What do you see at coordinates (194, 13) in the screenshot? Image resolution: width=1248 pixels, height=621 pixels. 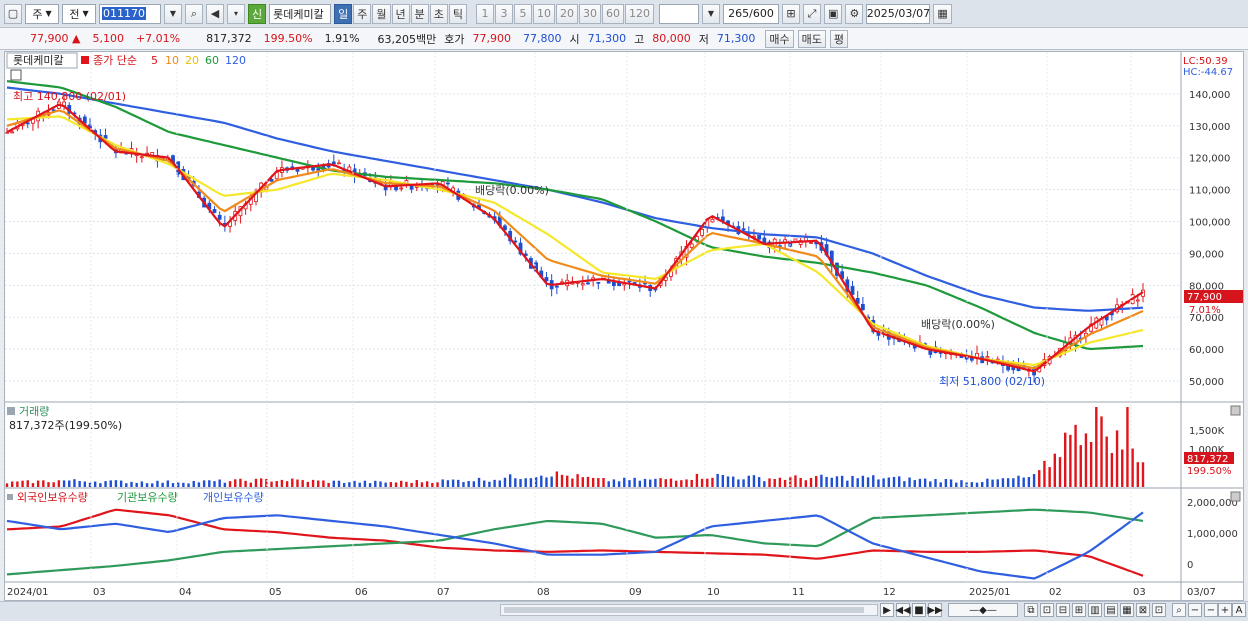 I see `search-icon: ⌕` at bounding box center [194, 13].